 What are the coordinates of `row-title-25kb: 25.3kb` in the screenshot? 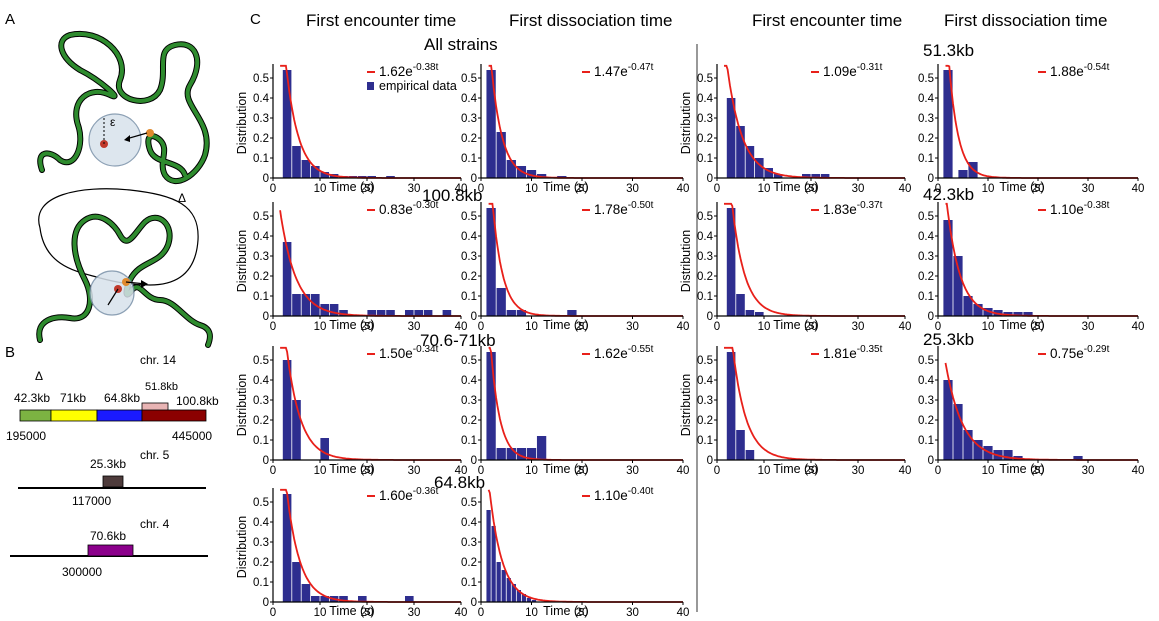 It's located at (948, 339).